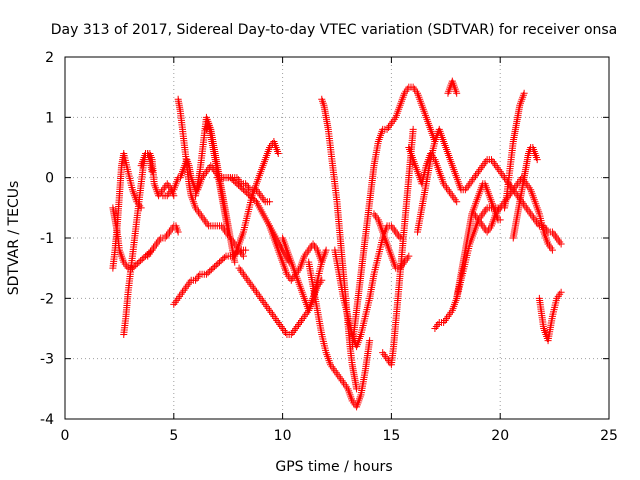 This screenshot has width=640, height=480. I want to click on y-tick-label: -2, so click(47, 299).